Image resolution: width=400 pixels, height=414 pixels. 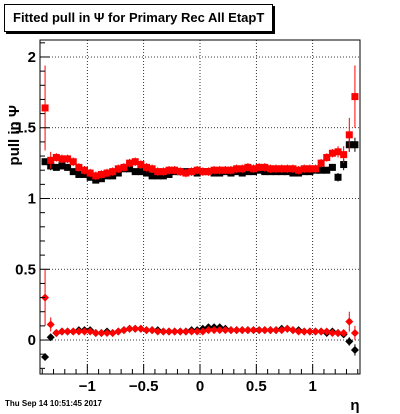 I want to click on y-tick-label: 0.5, so click(x=25, y=269).